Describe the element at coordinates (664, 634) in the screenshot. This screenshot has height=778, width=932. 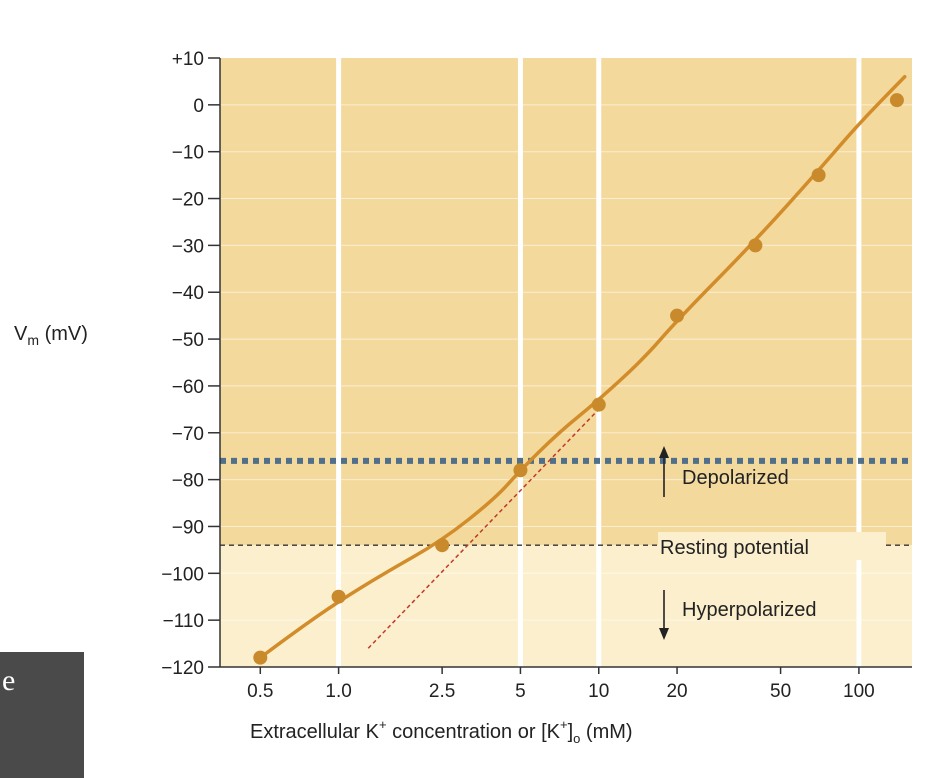
I see `down-arrowhead` at that location.